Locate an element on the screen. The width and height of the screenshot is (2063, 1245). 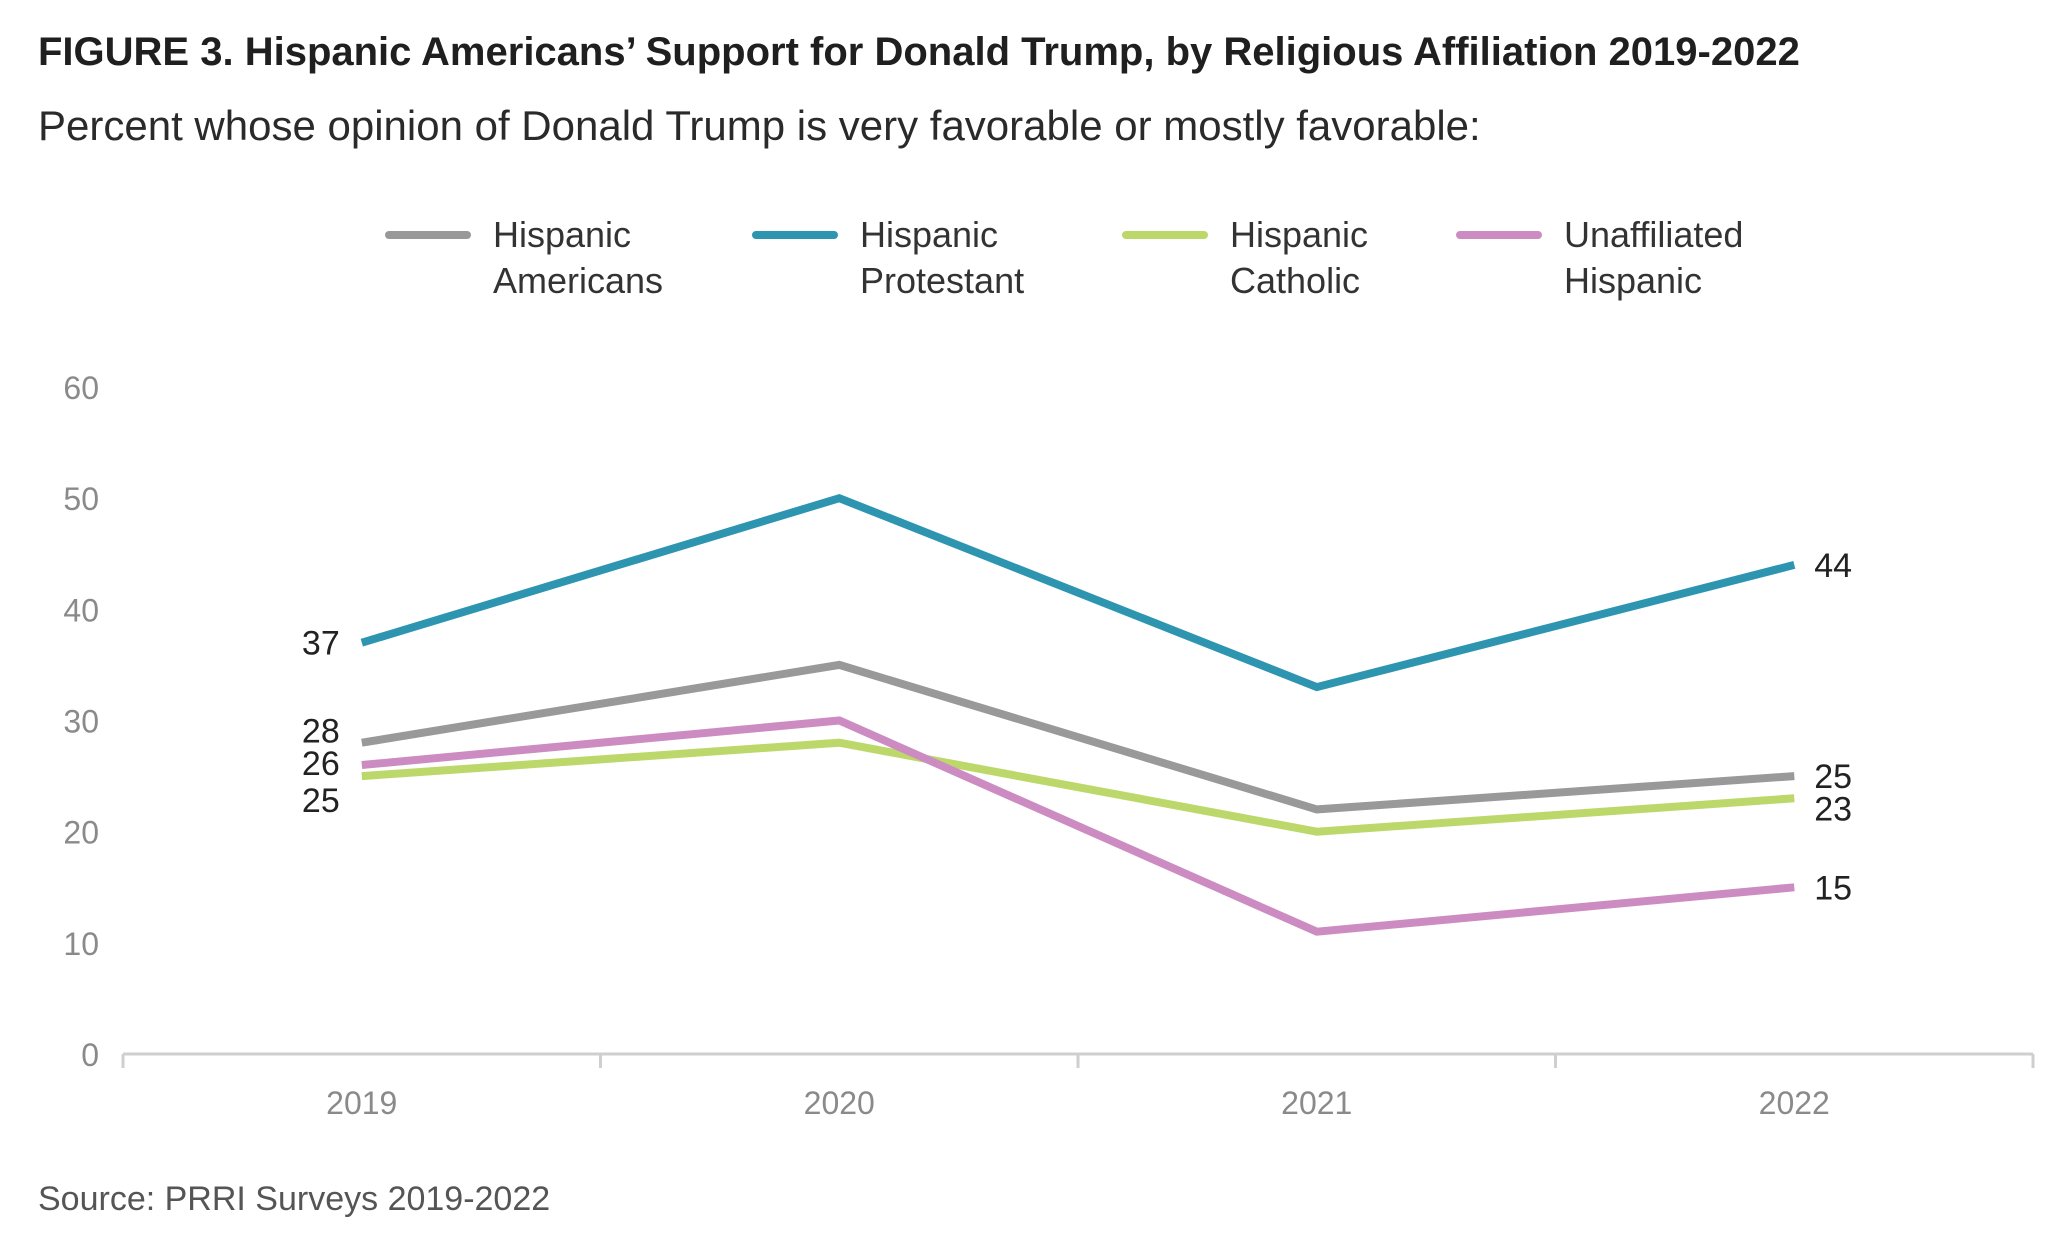
data-label: 44 is located at coordinates (1833, 566).